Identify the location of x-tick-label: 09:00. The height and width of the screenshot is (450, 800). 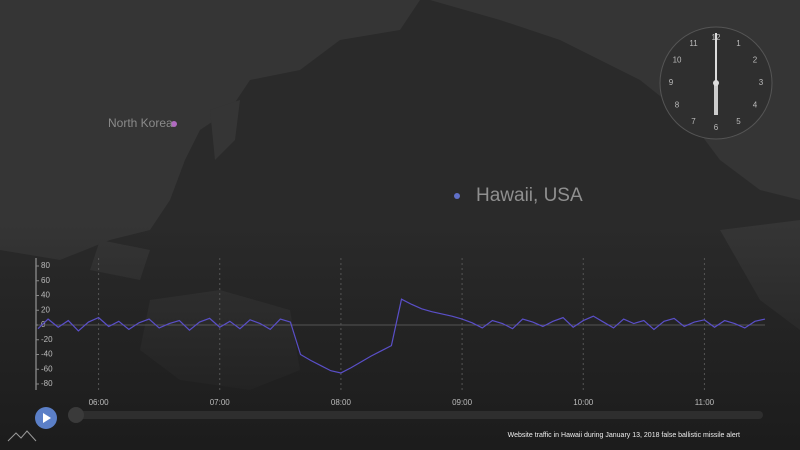
(462, 402).